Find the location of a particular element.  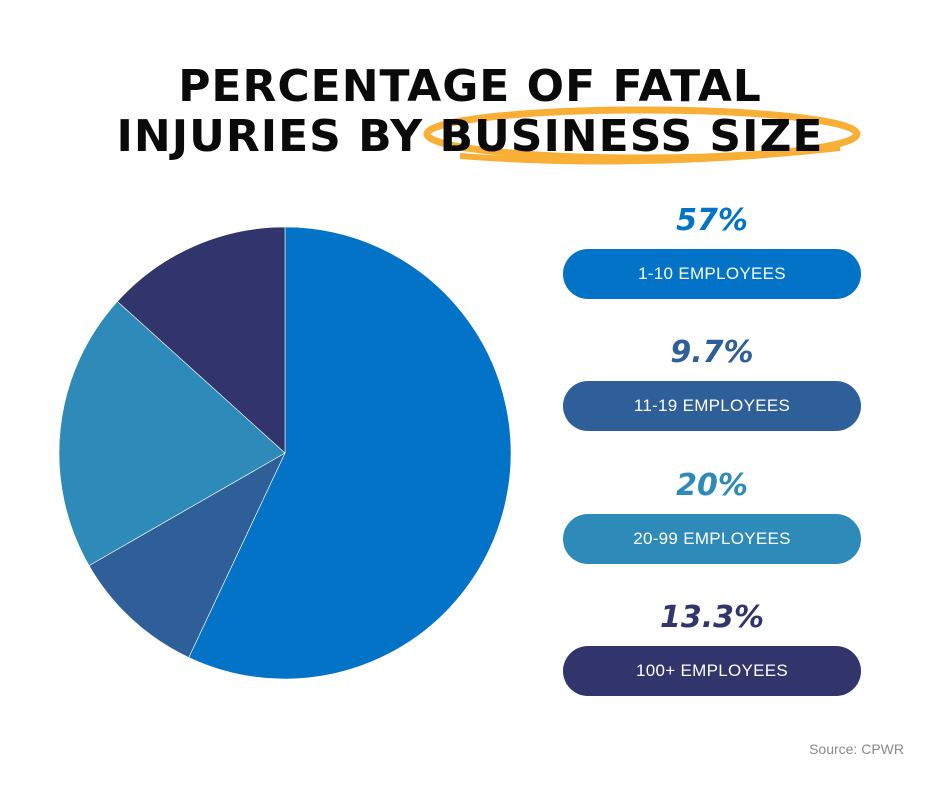

legend-label-pill: 1-10 EMPLOYEES is located at coordinates (712, 274).